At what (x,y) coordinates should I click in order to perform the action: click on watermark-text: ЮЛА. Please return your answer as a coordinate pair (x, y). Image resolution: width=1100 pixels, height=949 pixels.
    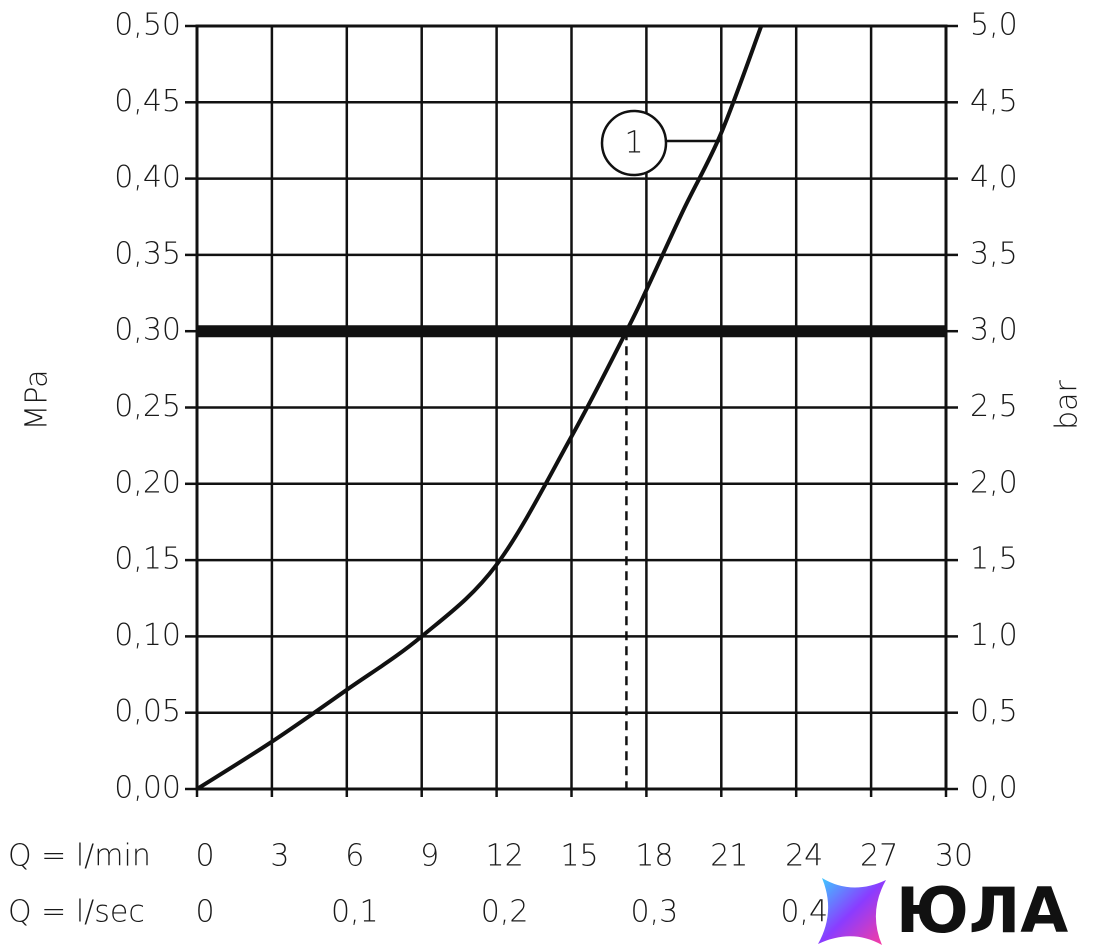
    Looking at the image, I should click on (982, 910).